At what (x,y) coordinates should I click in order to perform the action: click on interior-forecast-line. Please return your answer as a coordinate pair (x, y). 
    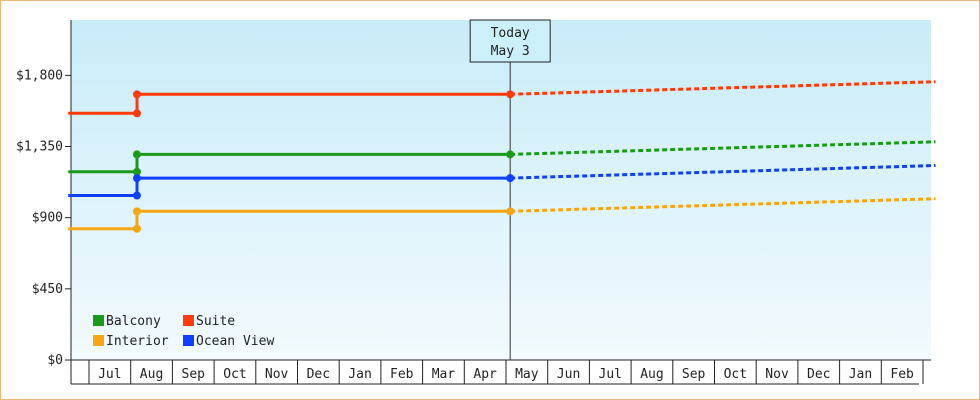
    Looking at the image, I should click on (723, 205).